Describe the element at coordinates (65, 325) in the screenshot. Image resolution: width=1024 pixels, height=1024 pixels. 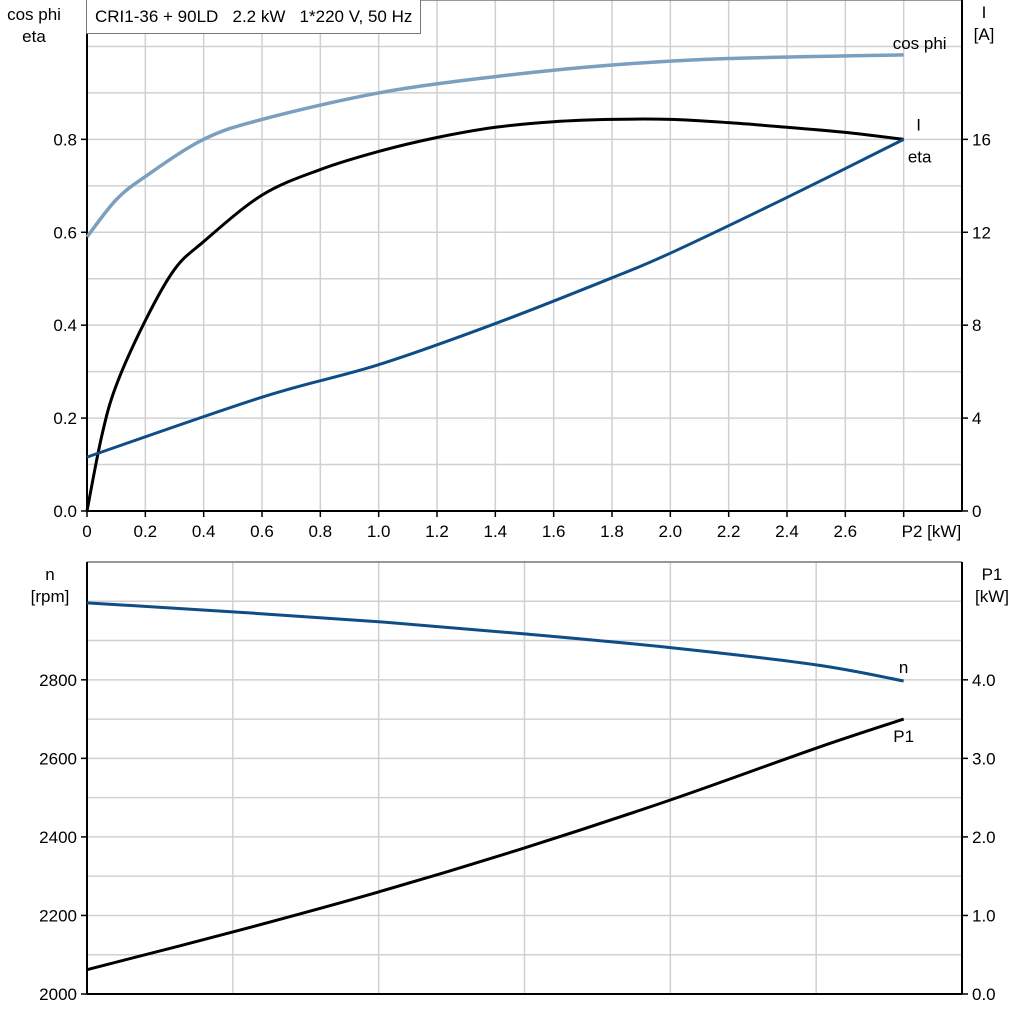
I see `panel1-left-tick-label: 0.4` at that location.